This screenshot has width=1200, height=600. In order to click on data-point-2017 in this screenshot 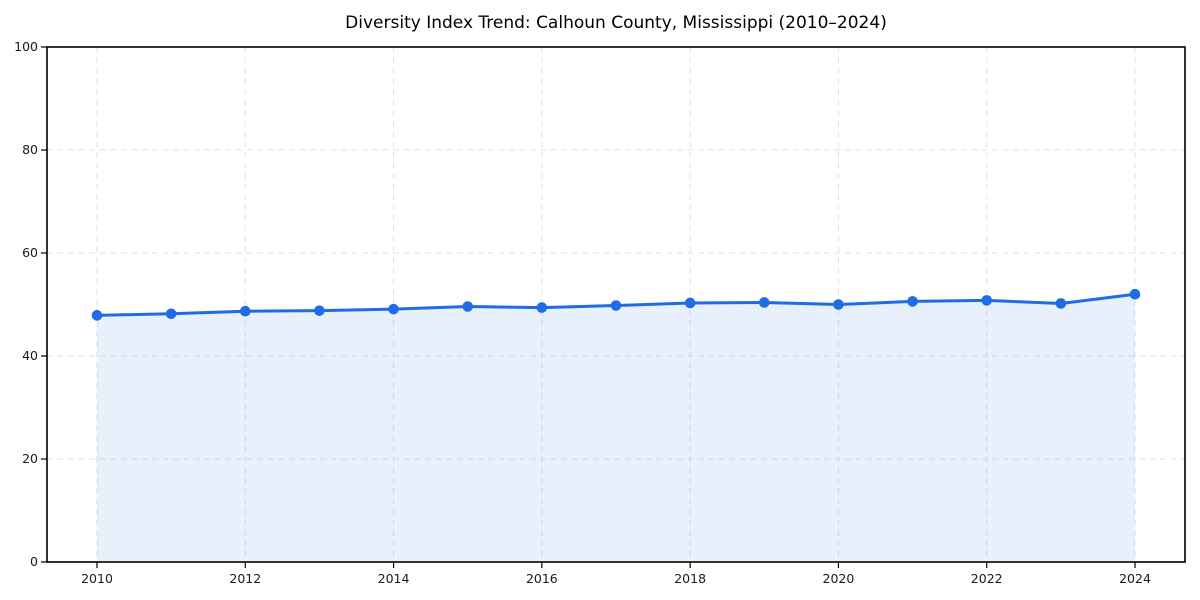, I will do `click(616, 305)`.